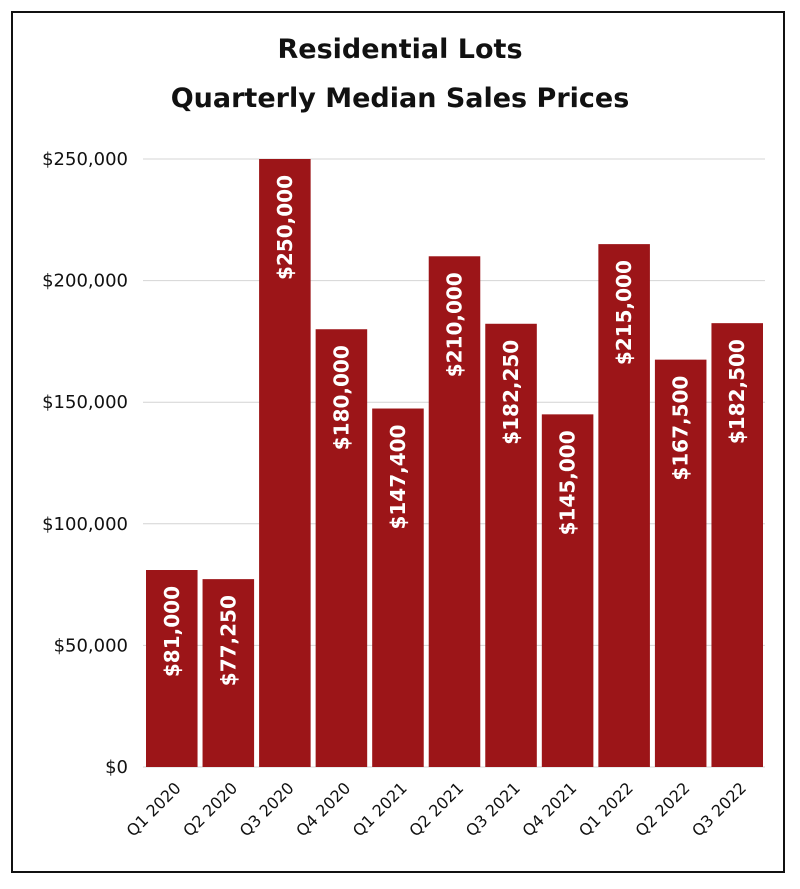  I want to click on x-tick-label: Q2 2022, so click(663, 809).